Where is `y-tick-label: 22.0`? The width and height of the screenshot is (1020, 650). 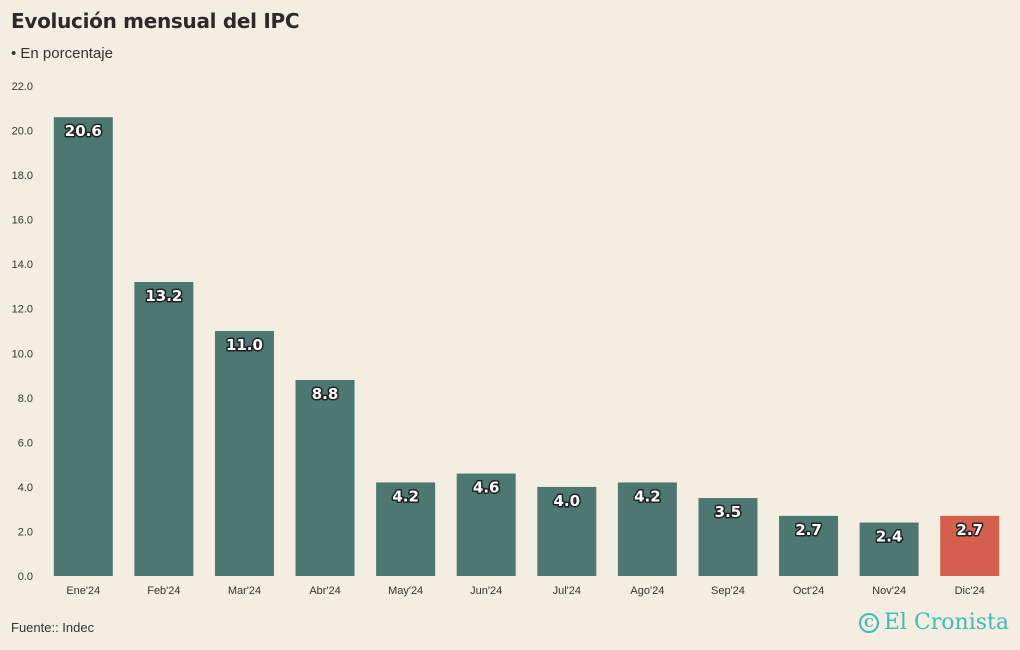 y-tick-label: 22.0 is located at coordinates (22, 87).